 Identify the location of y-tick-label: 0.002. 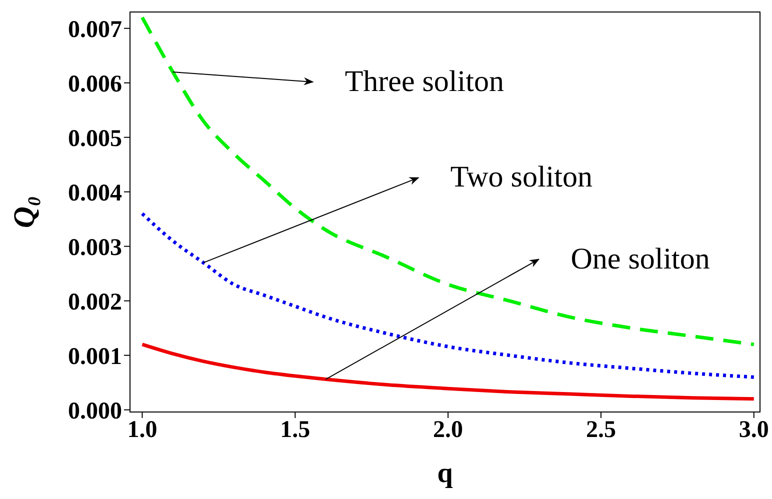
(95, 302).